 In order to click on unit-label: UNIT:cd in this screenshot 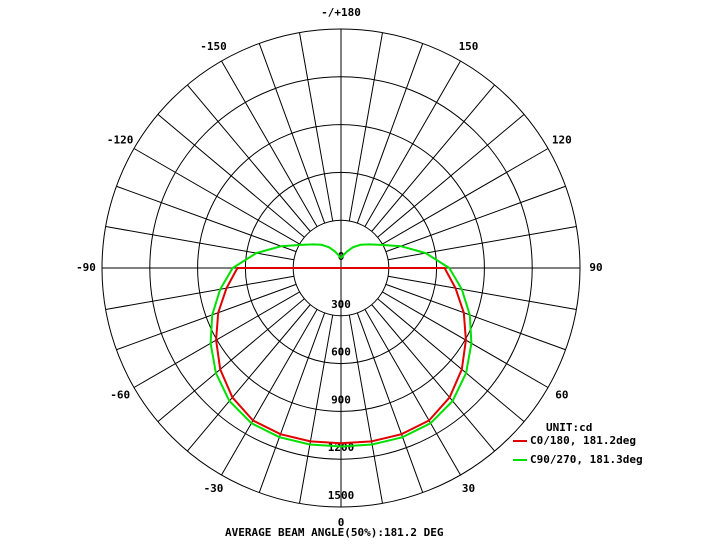, I will do `click(569, 427)`.